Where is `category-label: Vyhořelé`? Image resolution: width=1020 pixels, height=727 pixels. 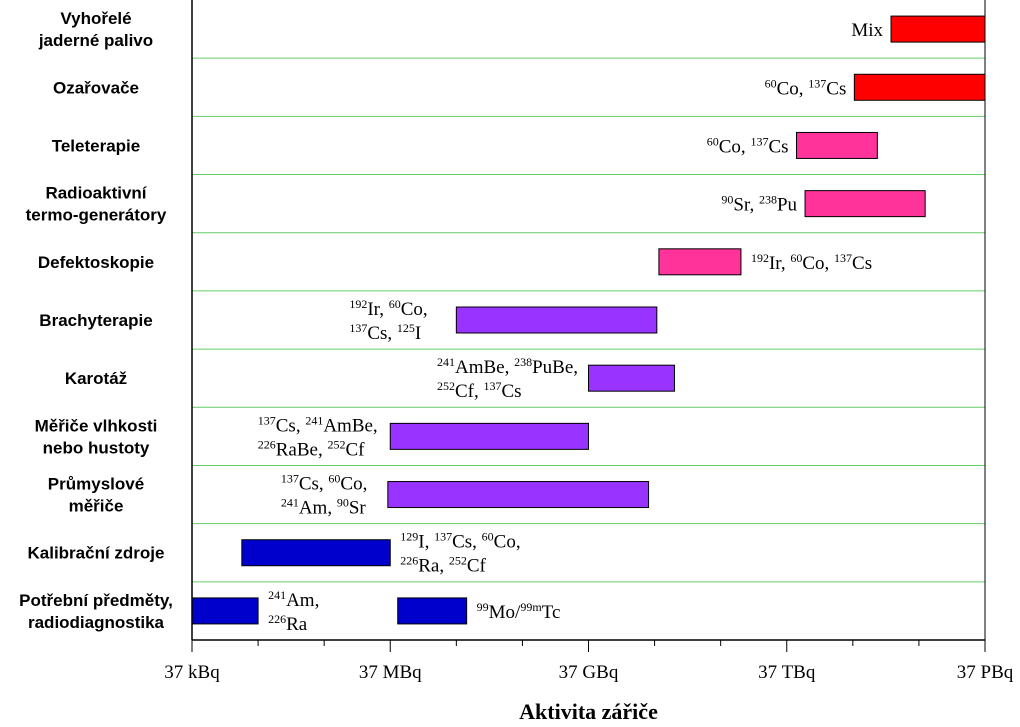
category-label: Vyhořelé is located at coordinates (95, 18).